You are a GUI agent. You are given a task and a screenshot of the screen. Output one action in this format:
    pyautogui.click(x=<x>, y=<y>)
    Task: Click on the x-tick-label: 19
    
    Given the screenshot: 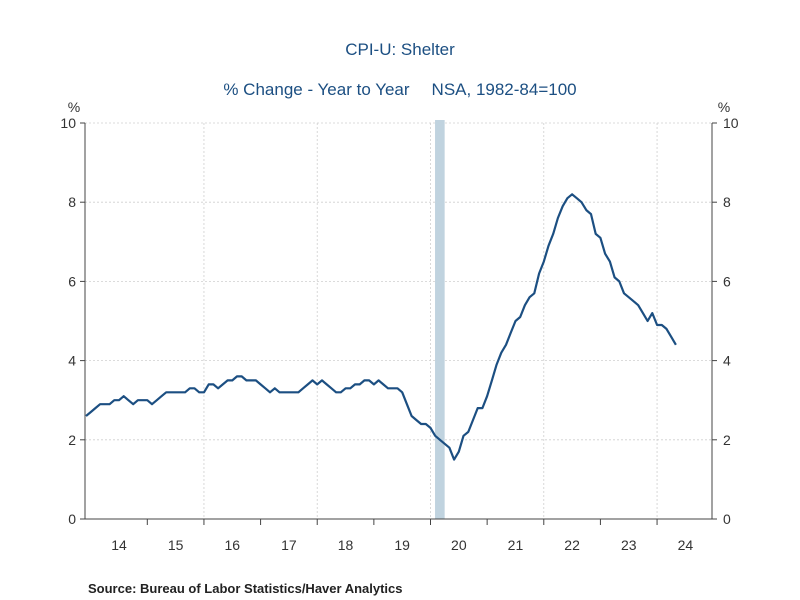 What is the action you would take?
    pyautogui.click(x=402, y=545)
    